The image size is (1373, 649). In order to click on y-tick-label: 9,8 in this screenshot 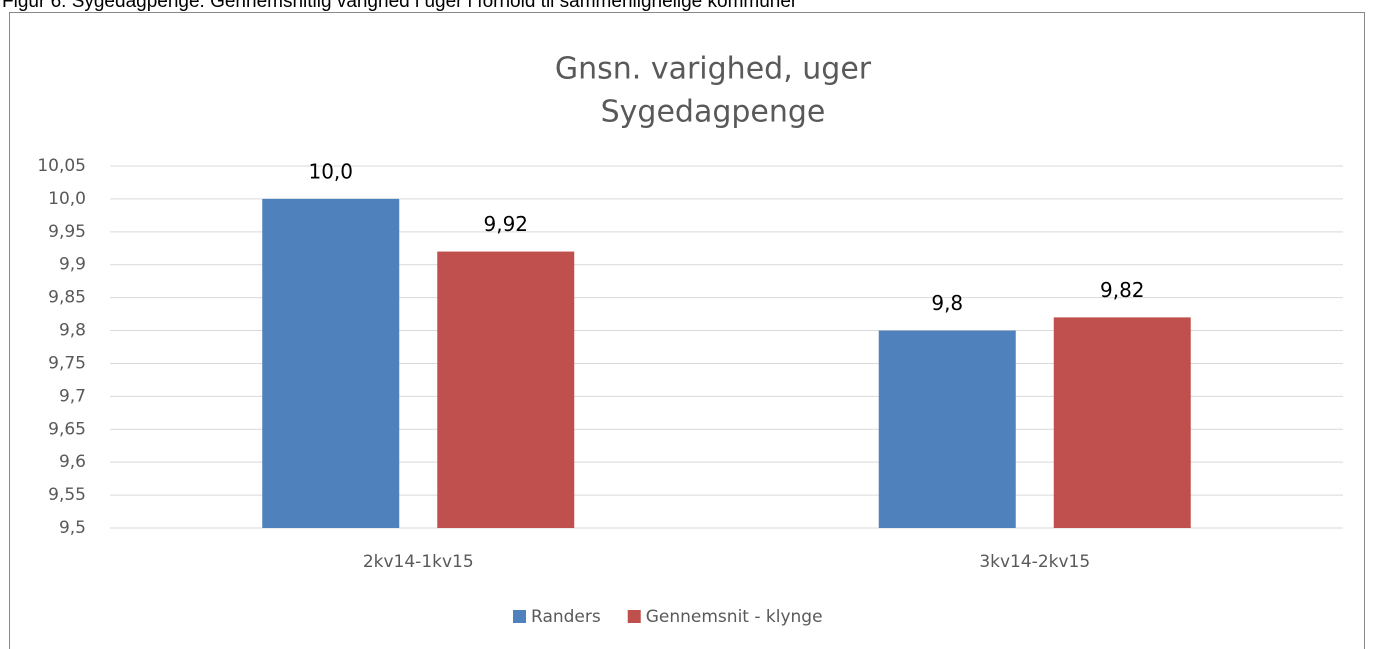, I will do `click(72, 331)`.